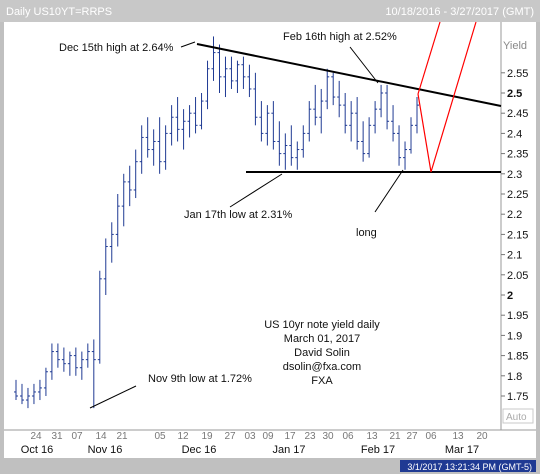  I want to click on descending-trendline, so click(349, 75).